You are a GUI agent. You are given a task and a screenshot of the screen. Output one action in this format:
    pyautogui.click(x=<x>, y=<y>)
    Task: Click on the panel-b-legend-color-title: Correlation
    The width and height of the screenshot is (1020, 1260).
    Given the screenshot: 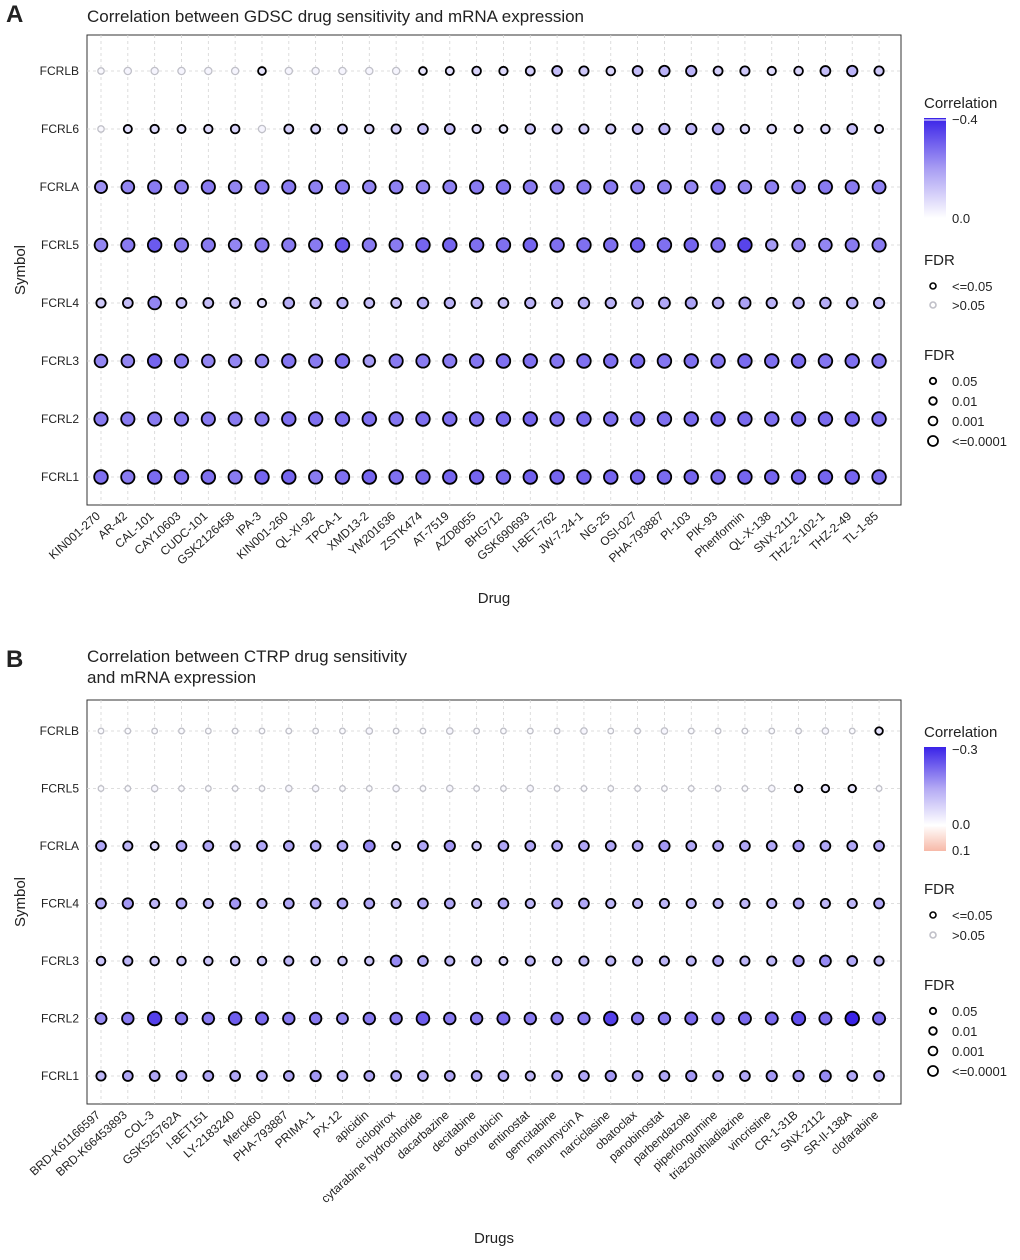 What is the action you would take?
    pyautogui.click(x=960, y=732)
    